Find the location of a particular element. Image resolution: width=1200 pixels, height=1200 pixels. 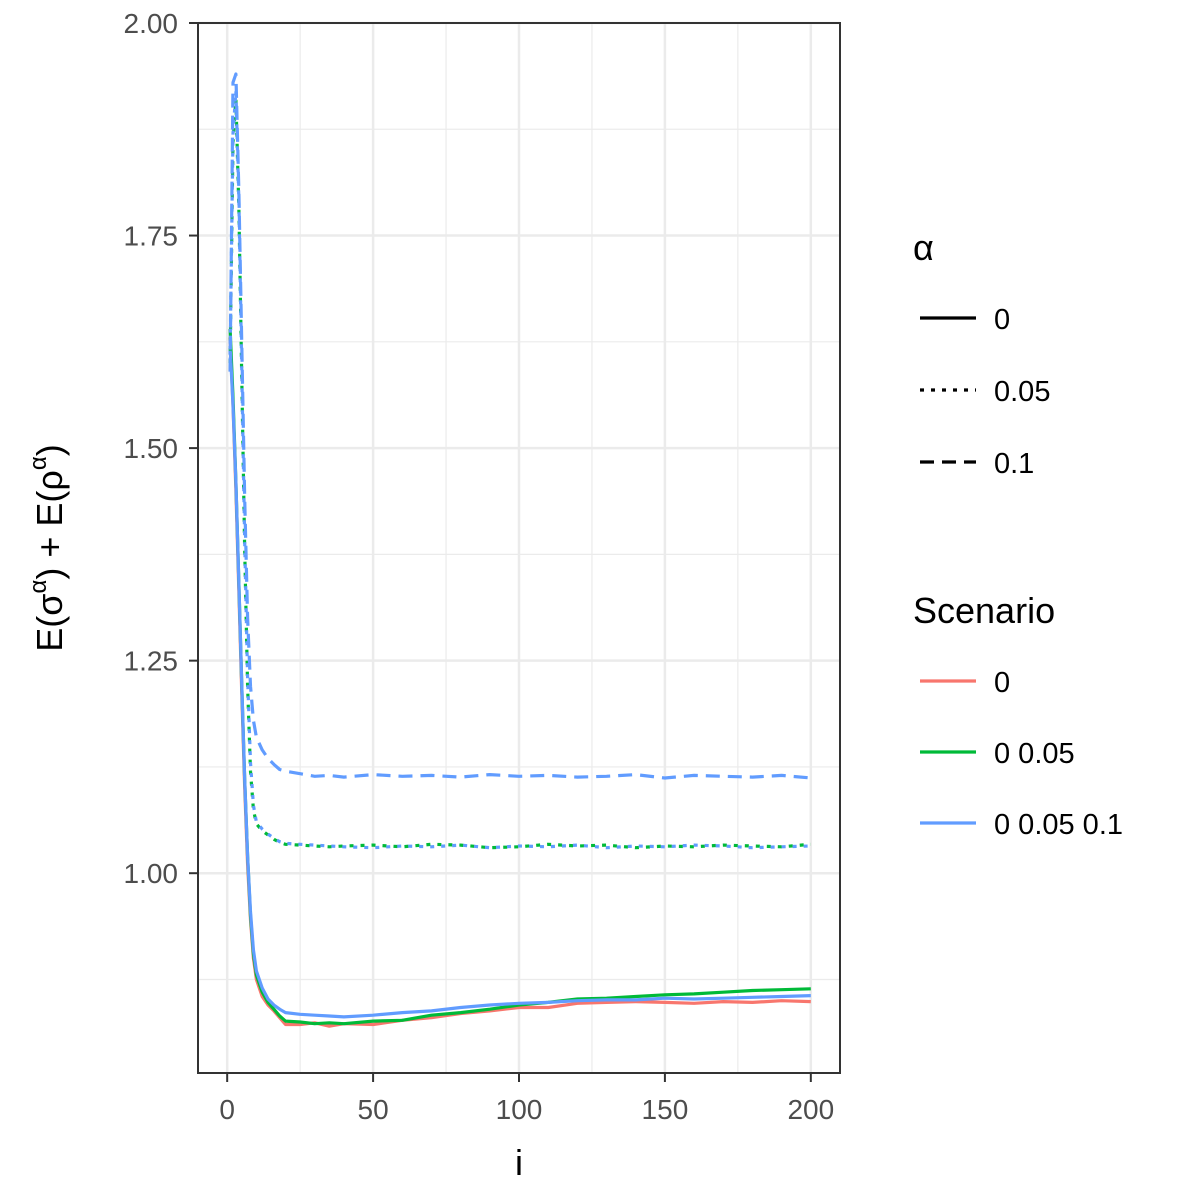

y-tick-label: 1.00 is located at coordinates (151, 873).